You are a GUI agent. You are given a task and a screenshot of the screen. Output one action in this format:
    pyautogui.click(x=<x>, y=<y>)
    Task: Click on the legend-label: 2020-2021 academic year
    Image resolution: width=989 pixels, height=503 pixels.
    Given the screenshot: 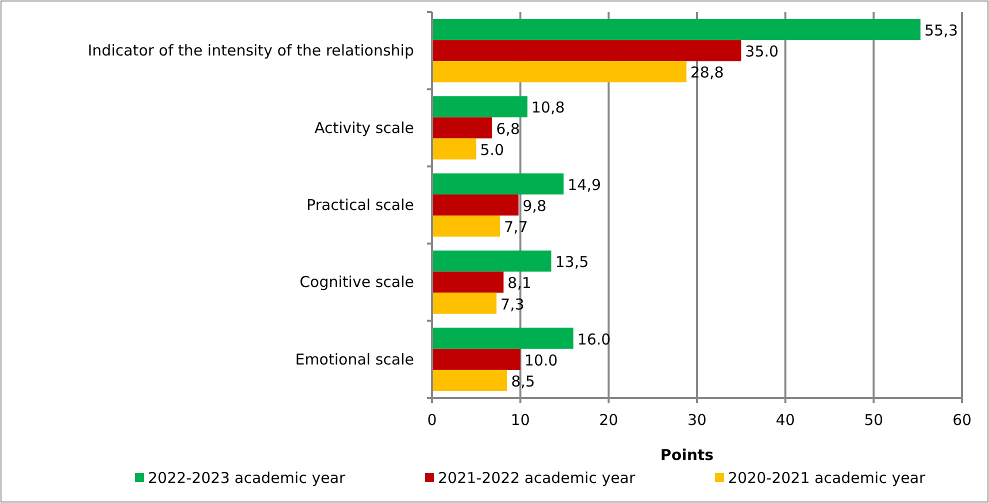 What is the action you would take?
    pyautogui.click(x=827, y=478)
    